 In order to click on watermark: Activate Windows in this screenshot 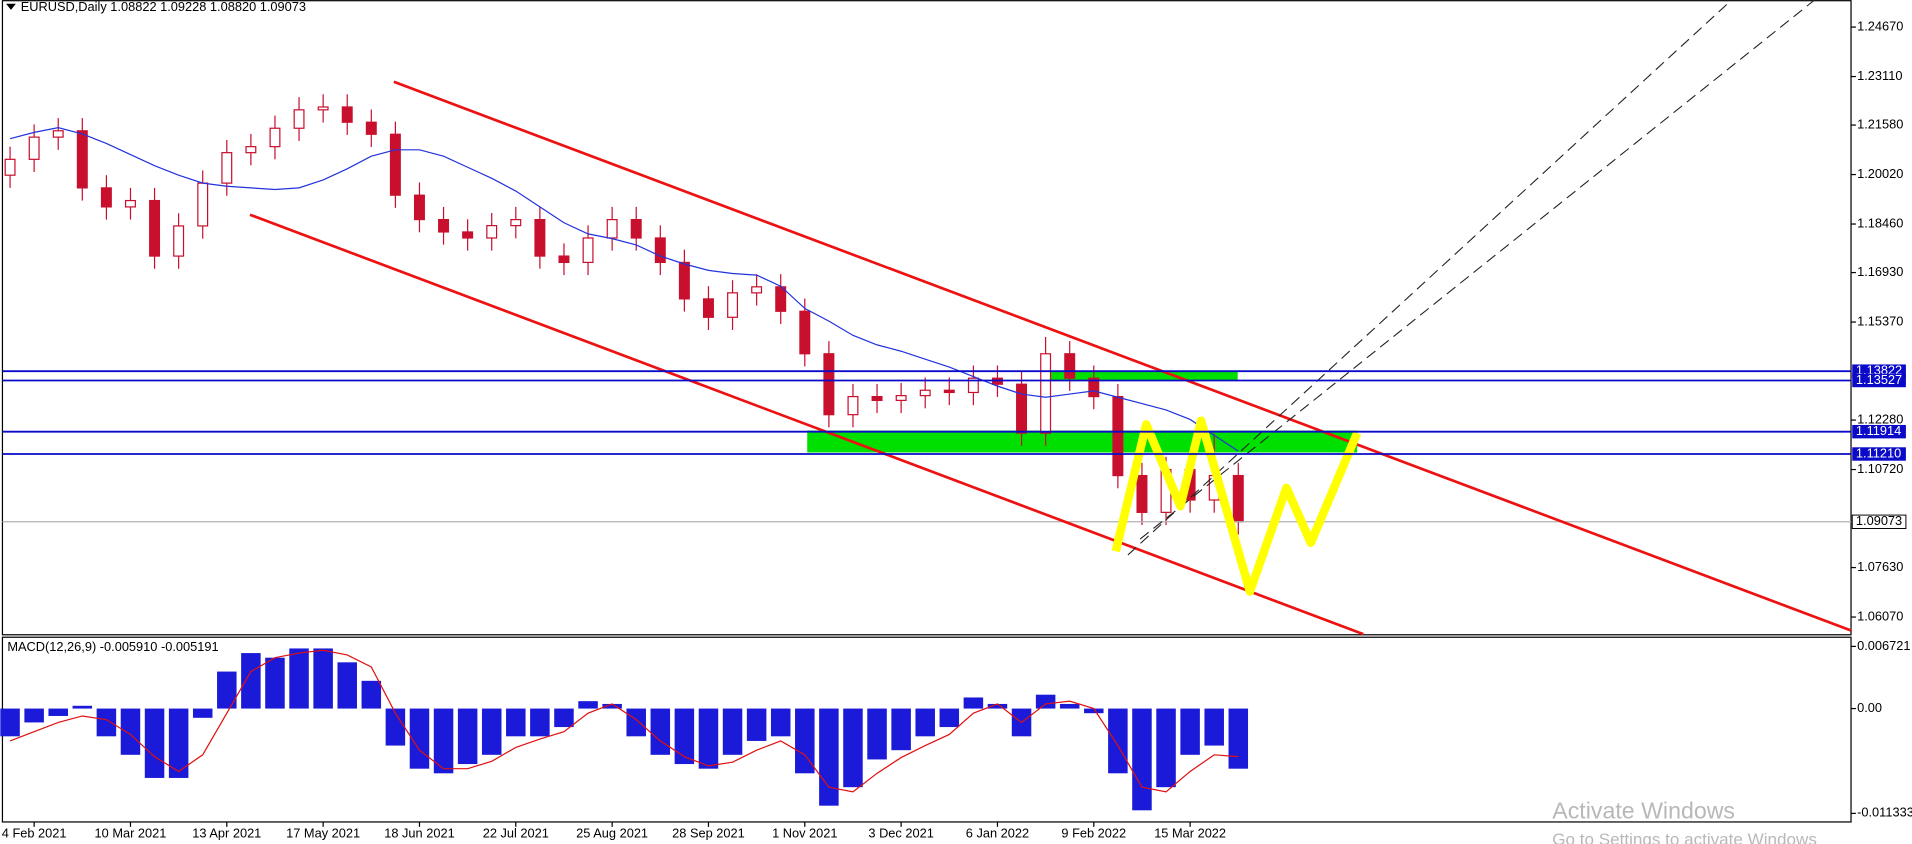, I will do `click(1643, 810)`.